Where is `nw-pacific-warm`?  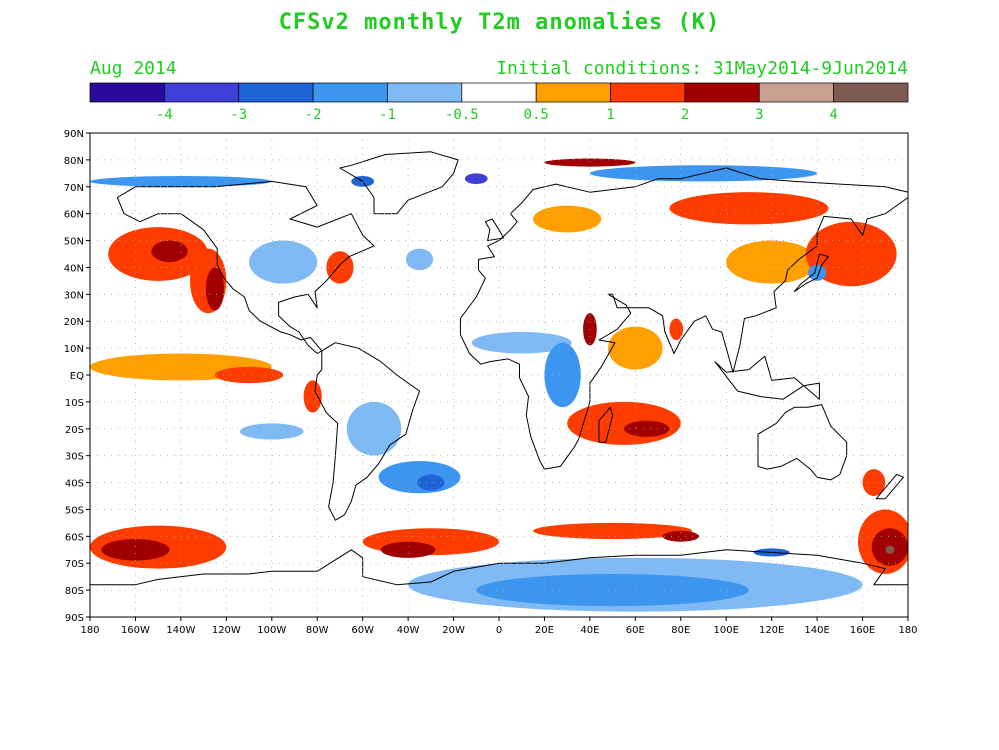
nw-pacific-warm is located at coordinates (851, 254).